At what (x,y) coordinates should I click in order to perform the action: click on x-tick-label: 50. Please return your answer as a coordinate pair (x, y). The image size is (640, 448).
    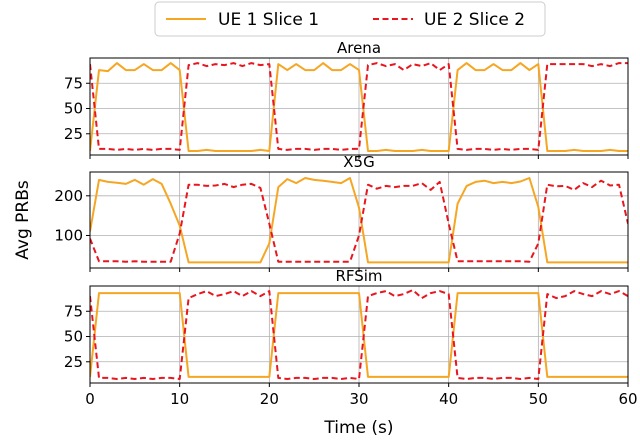
    Looking at the image, I should click on (538, 399).